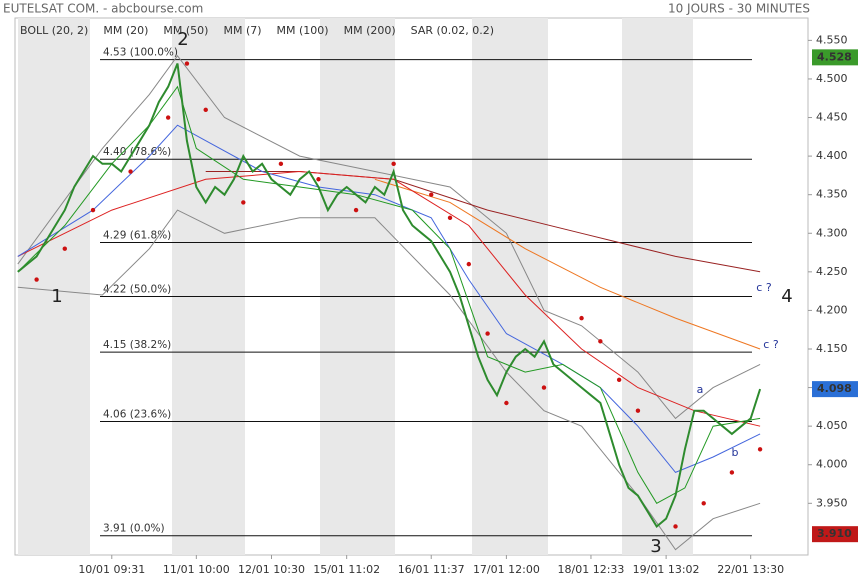  Describe the element at coordinates (303, 30) in the screenshot. I see `legend-entry: MM (100)` at that location.